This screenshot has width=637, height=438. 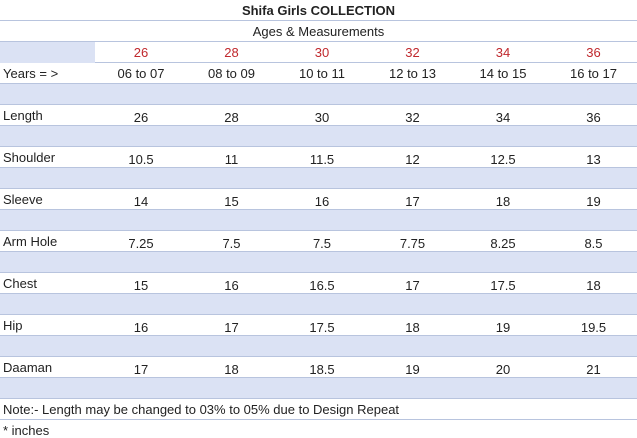 I want to click on title: Shifa Girls COLLECTION, so click(x=318, y=10).